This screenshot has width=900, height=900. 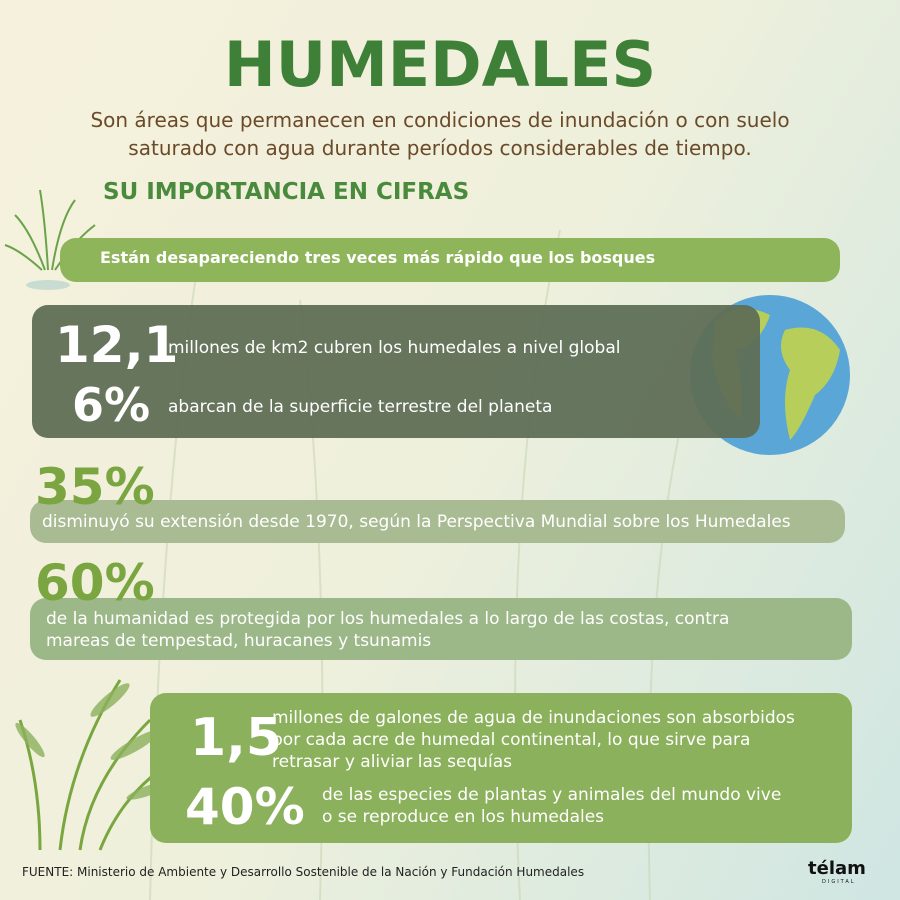 I want to click on logo-sub: DIGITAL, so click(x=839, y=882).